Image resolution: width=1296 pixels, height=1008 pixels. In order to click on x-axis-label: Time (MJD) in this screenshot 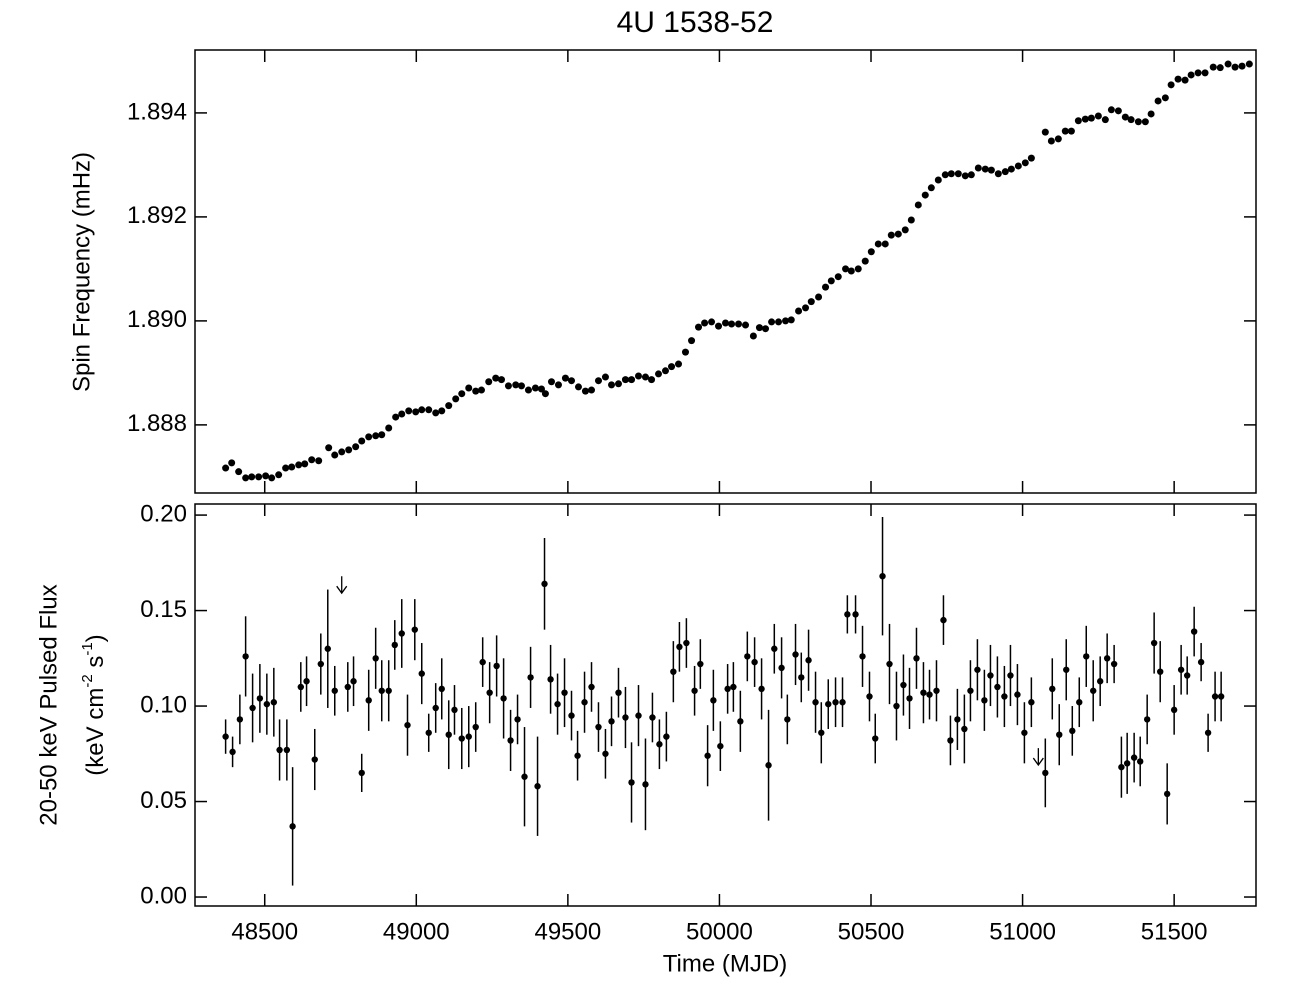, I will do `click(725, 963)`.